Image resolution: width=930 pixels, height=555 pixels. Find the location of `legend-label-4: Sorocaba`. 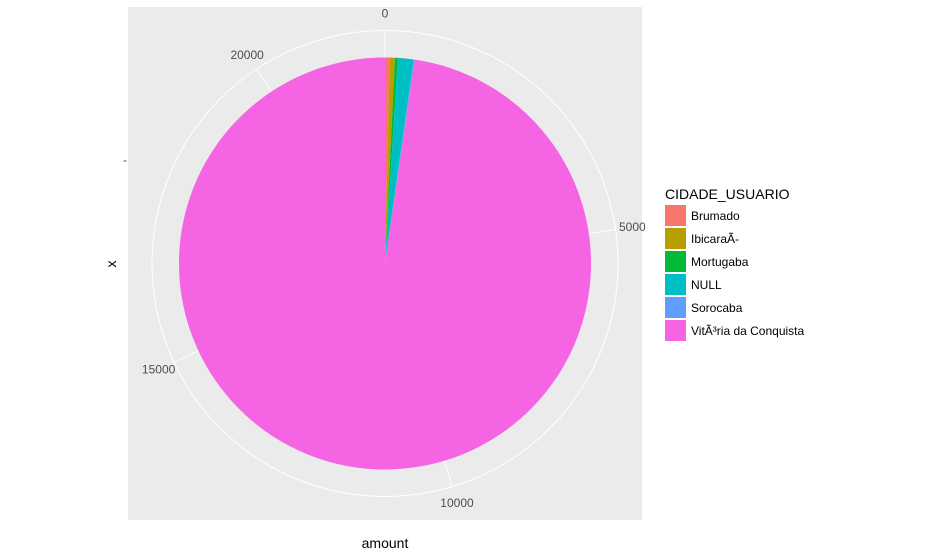

legend-label-4: Sorocaba is located at coordinates (717, 308).